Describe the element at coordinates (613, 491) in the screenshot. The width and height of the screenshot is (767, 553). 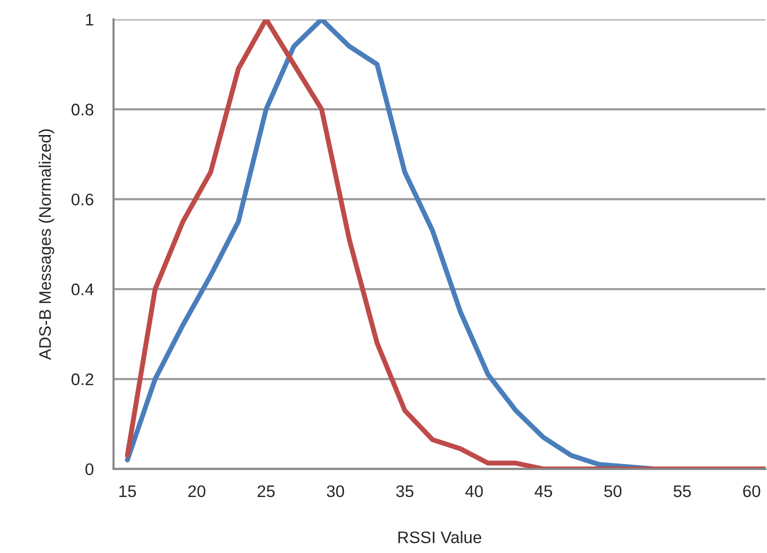
I see `x-tick-label: 50` at that location.